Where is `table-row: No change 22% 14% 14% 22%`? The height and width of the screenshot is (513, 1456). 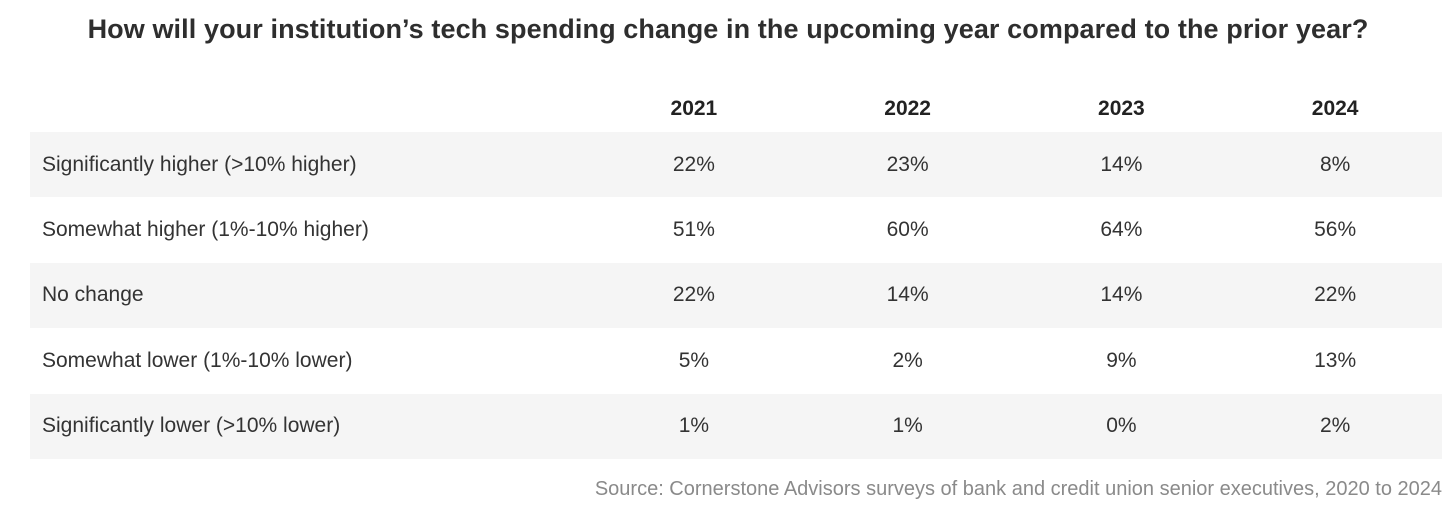 table-row: No change 22% 14% 14% 22% is located at coordinates (736, 295).